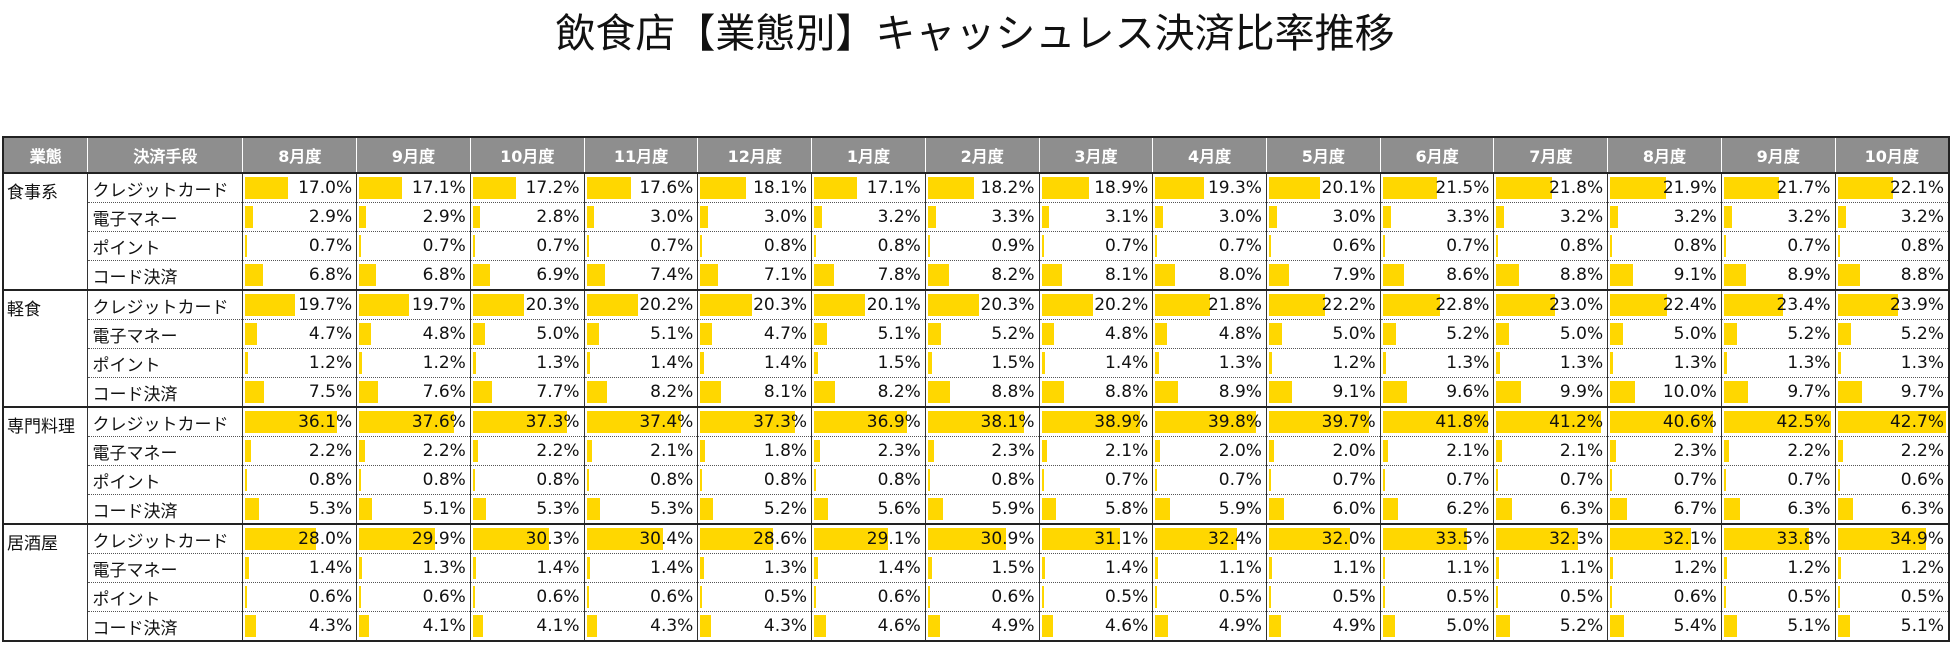 The width and height of the screenshot is (1950, 655). I want to click on value-cell: 8.1%, so click(1095, 275).